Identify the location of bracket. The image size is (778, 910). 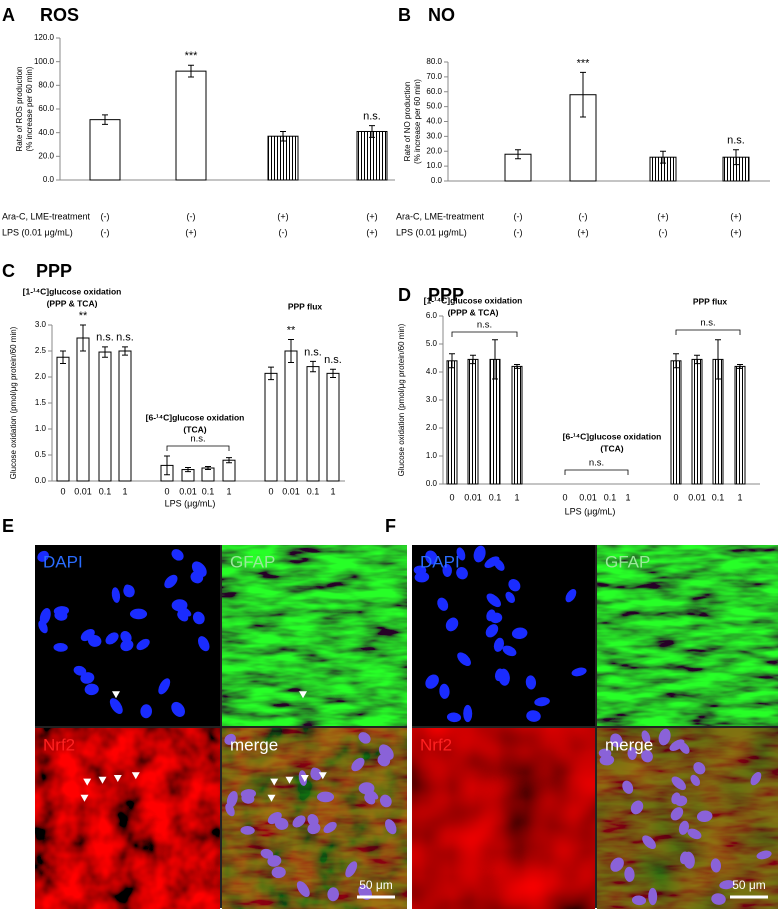
(198, 448).